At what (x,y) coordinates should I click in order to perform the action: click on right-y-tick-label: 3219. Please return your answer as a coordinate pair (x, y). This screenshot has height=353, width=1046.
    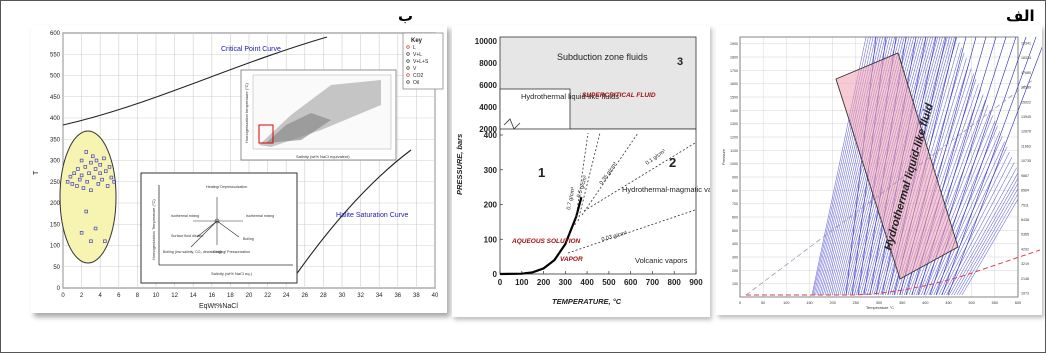
    Looking at the image, I should click on (1025, 264).